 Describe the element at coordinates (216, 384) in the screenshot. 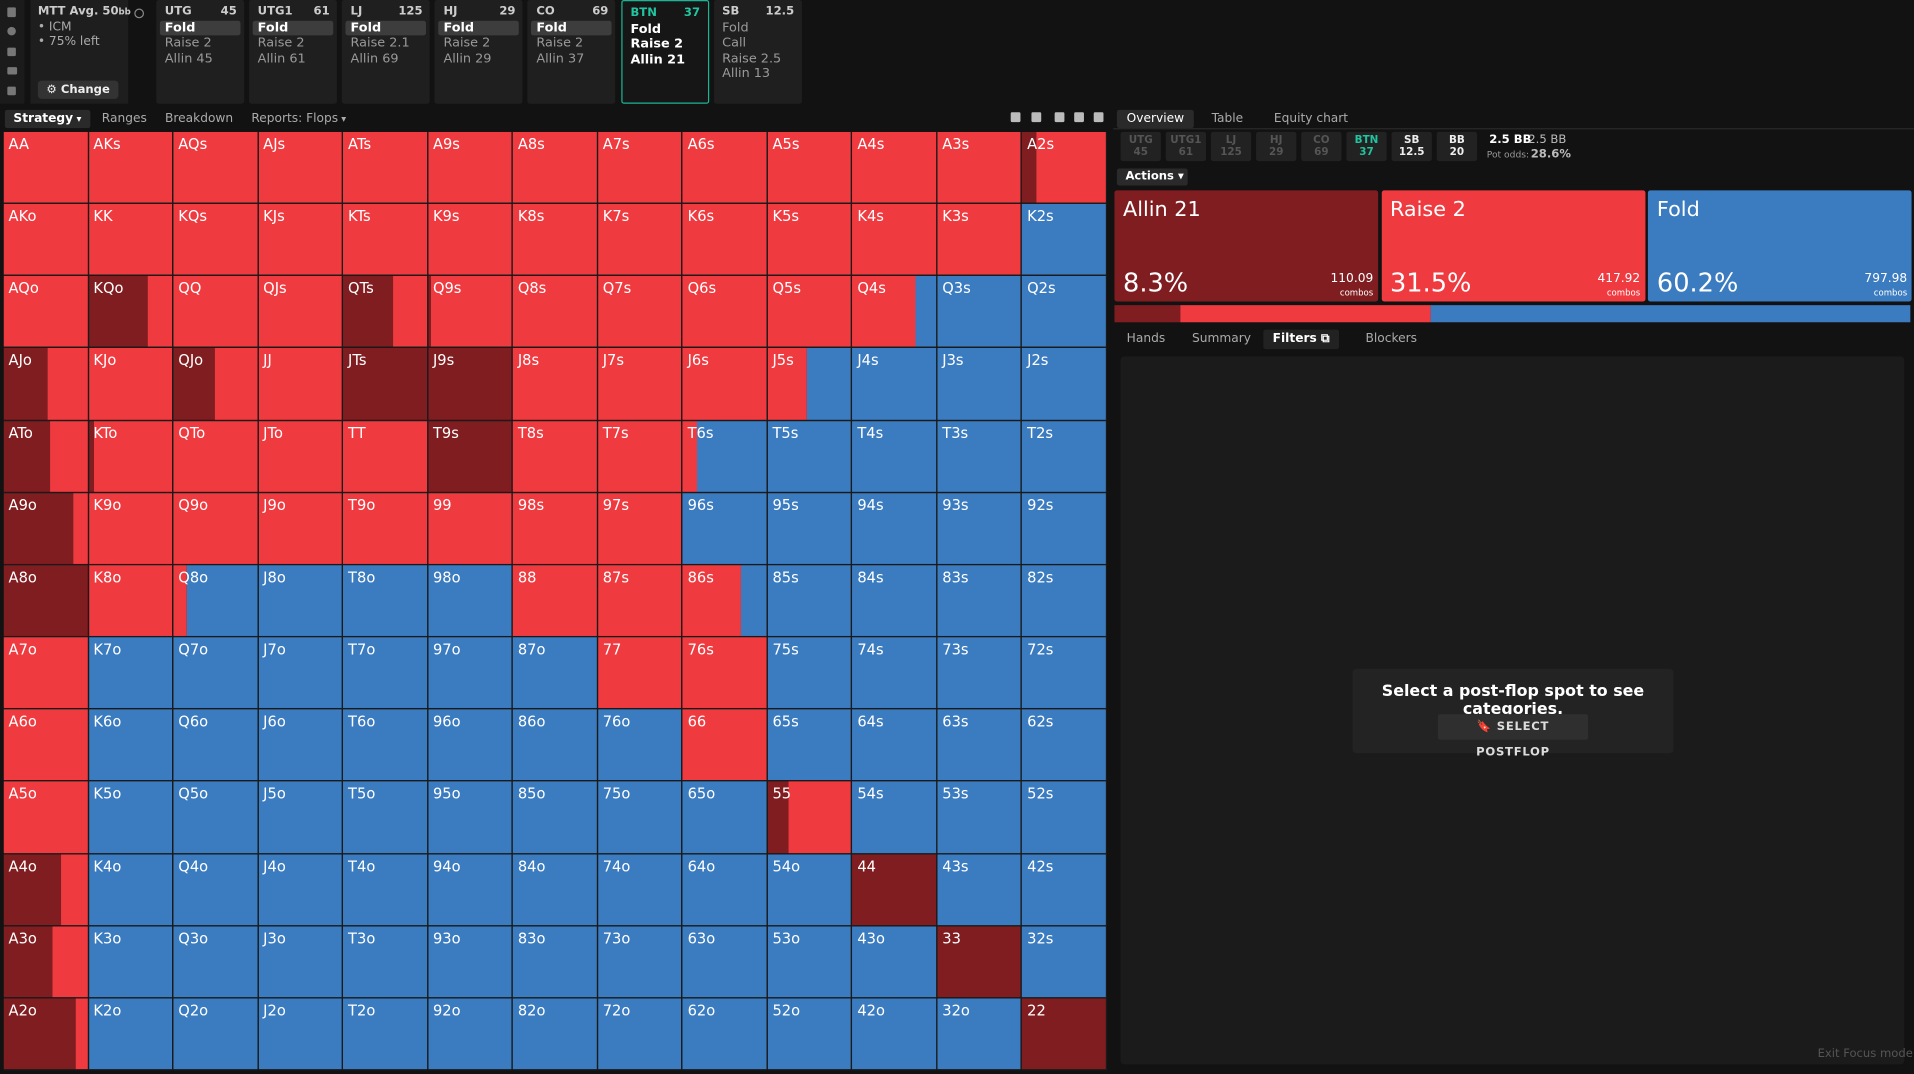

I see `hand-cell: QJo` at that location.